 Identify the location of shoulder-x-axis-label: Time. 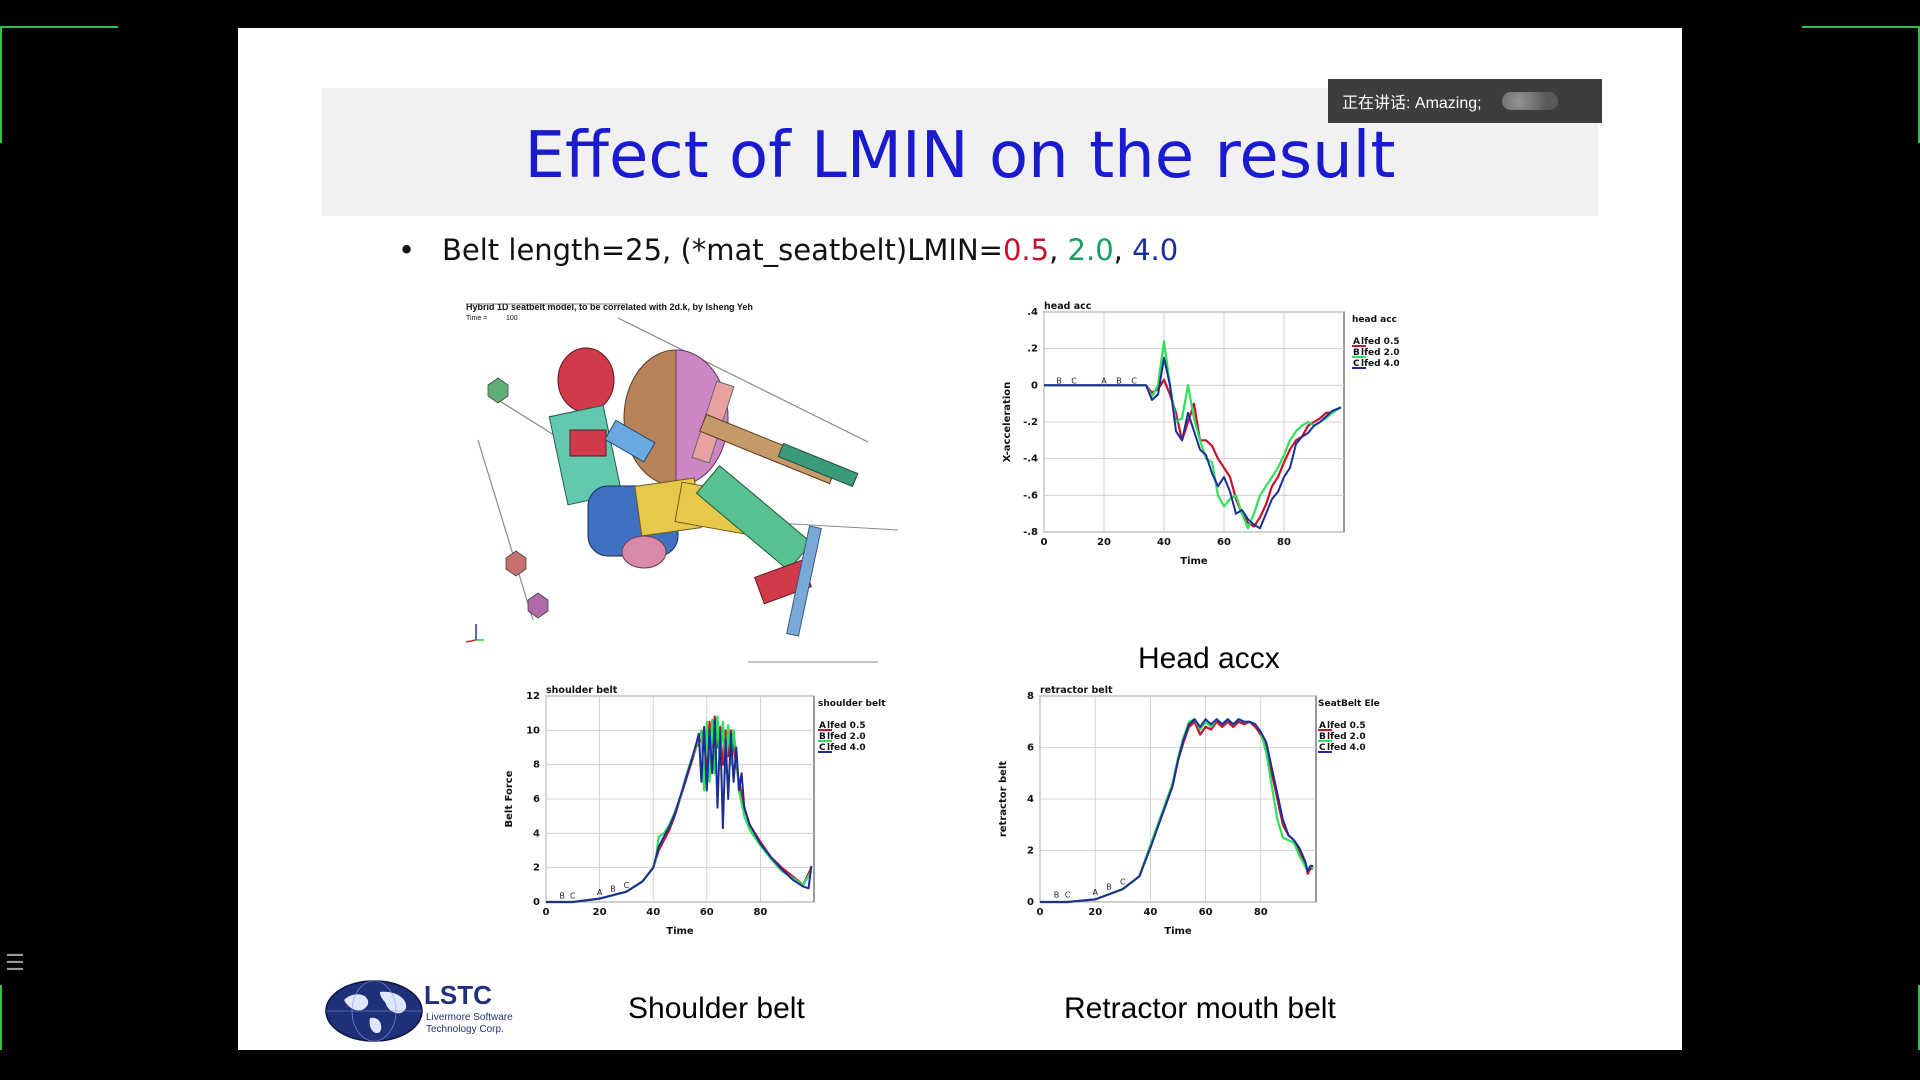
(680, 931).